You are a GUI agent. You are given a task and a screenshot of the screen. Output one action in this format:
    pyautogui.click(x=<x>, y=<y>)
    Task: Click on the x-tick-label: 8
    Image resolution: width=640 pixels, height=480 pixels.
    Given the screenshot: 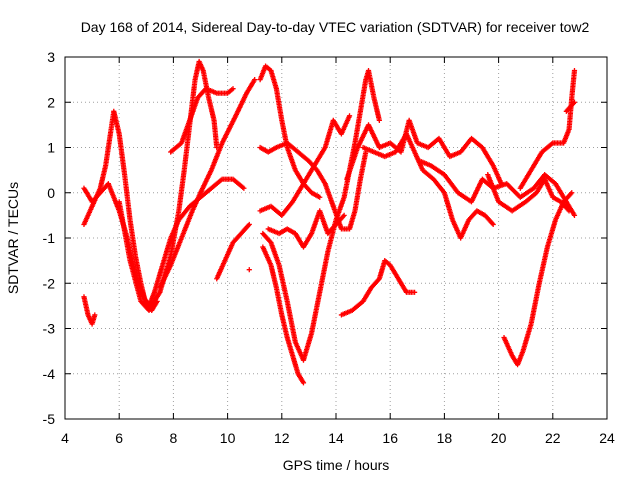 What is the action you would take?
    pyautogui.click(x=174, y=438)
    